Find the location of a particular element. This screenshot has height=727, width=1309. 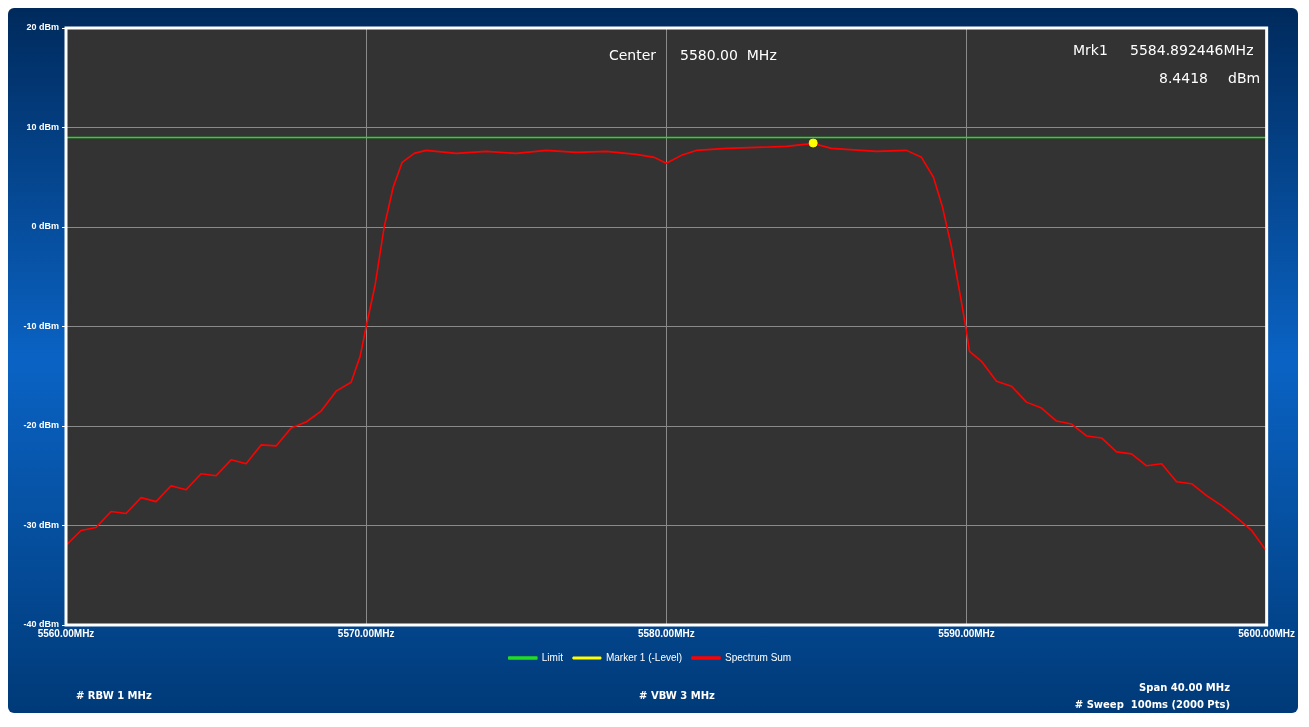

x-tick-label: 5590.00MHz is located at coordinates (966, 633).